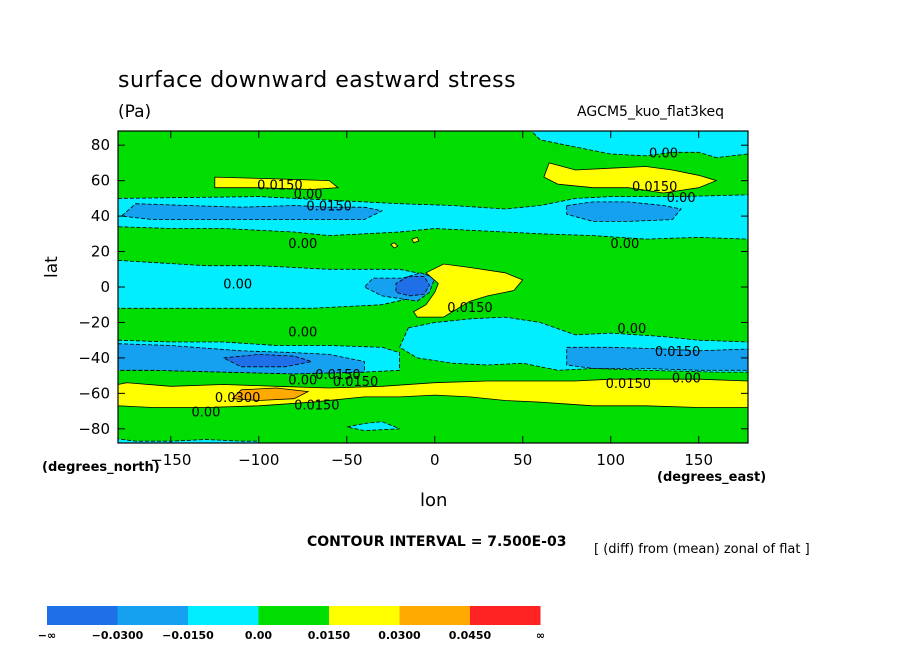 This screenshot has width=904, height=654. What do you see at coordinates (94, 393) in the screenshot?
I see `y-tick-label: −60` at bounding box center [94, 393].